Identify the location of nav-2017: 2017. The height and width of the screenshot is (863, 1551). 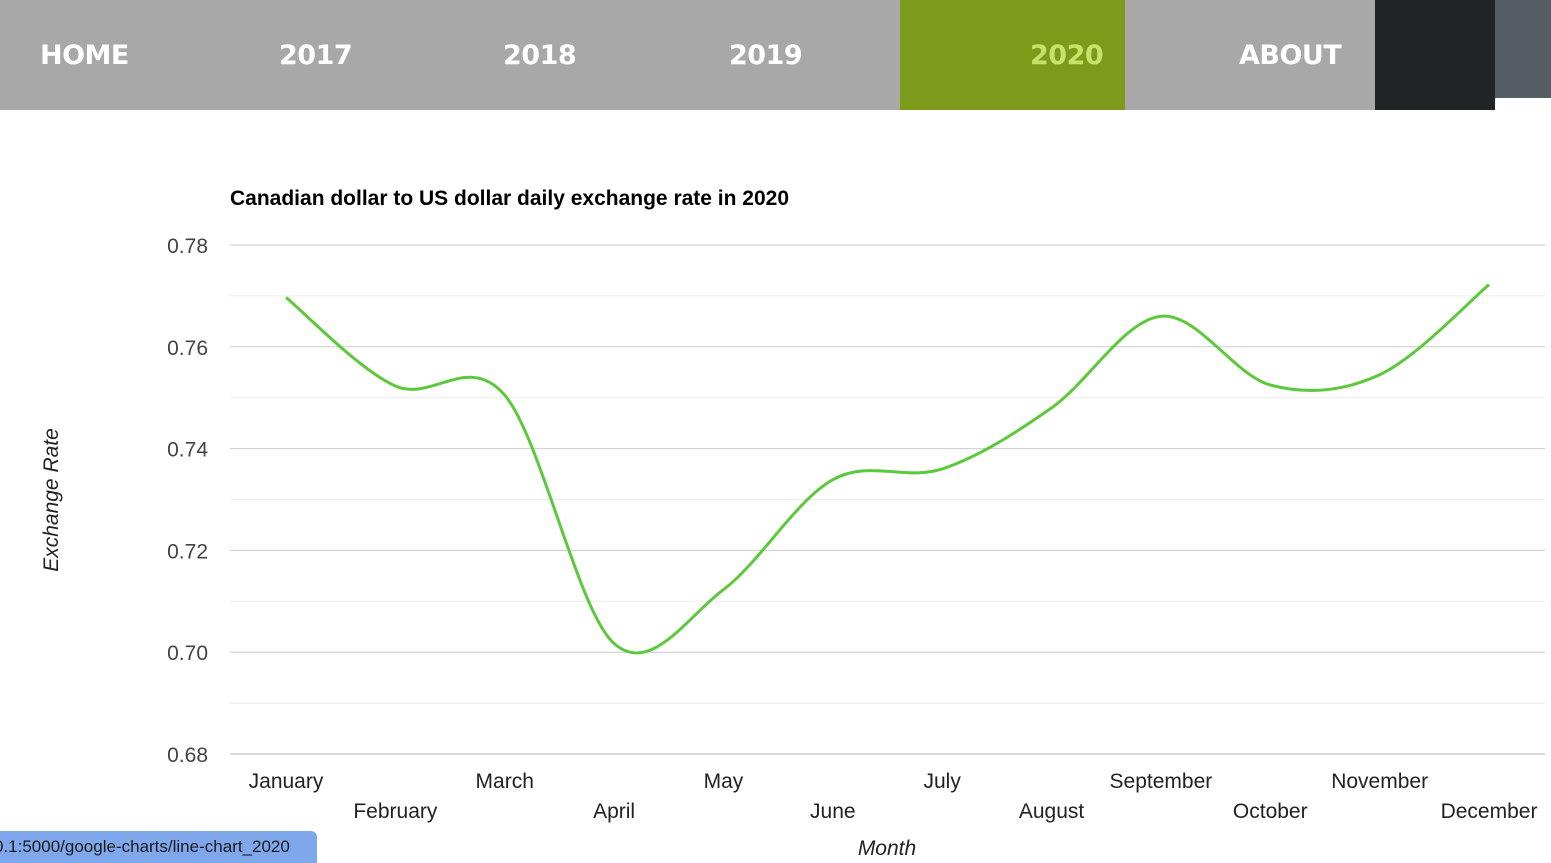
(337, 55).